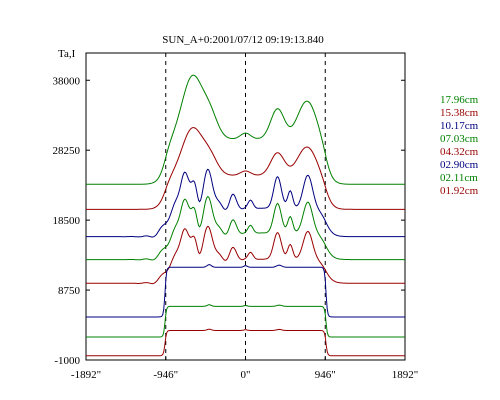 This screenshot has height=400, width=500. Describe the element at coordinates (67, 221) in the screenshot. I see `y-tick-label: 18500` at that location.